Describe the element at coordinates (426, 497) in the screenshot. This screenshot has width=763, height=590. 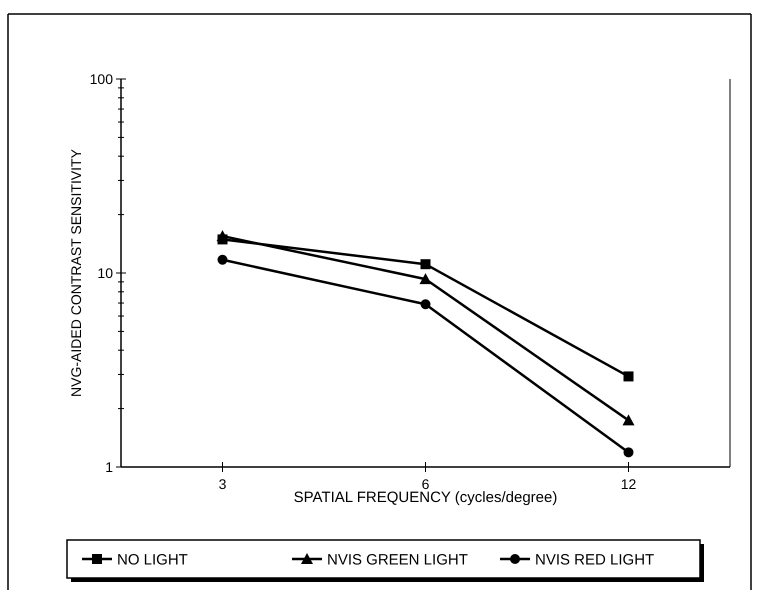
I see `x-axis-title: SPATIAL FREQUENCY (cycles/degree)` at that location.